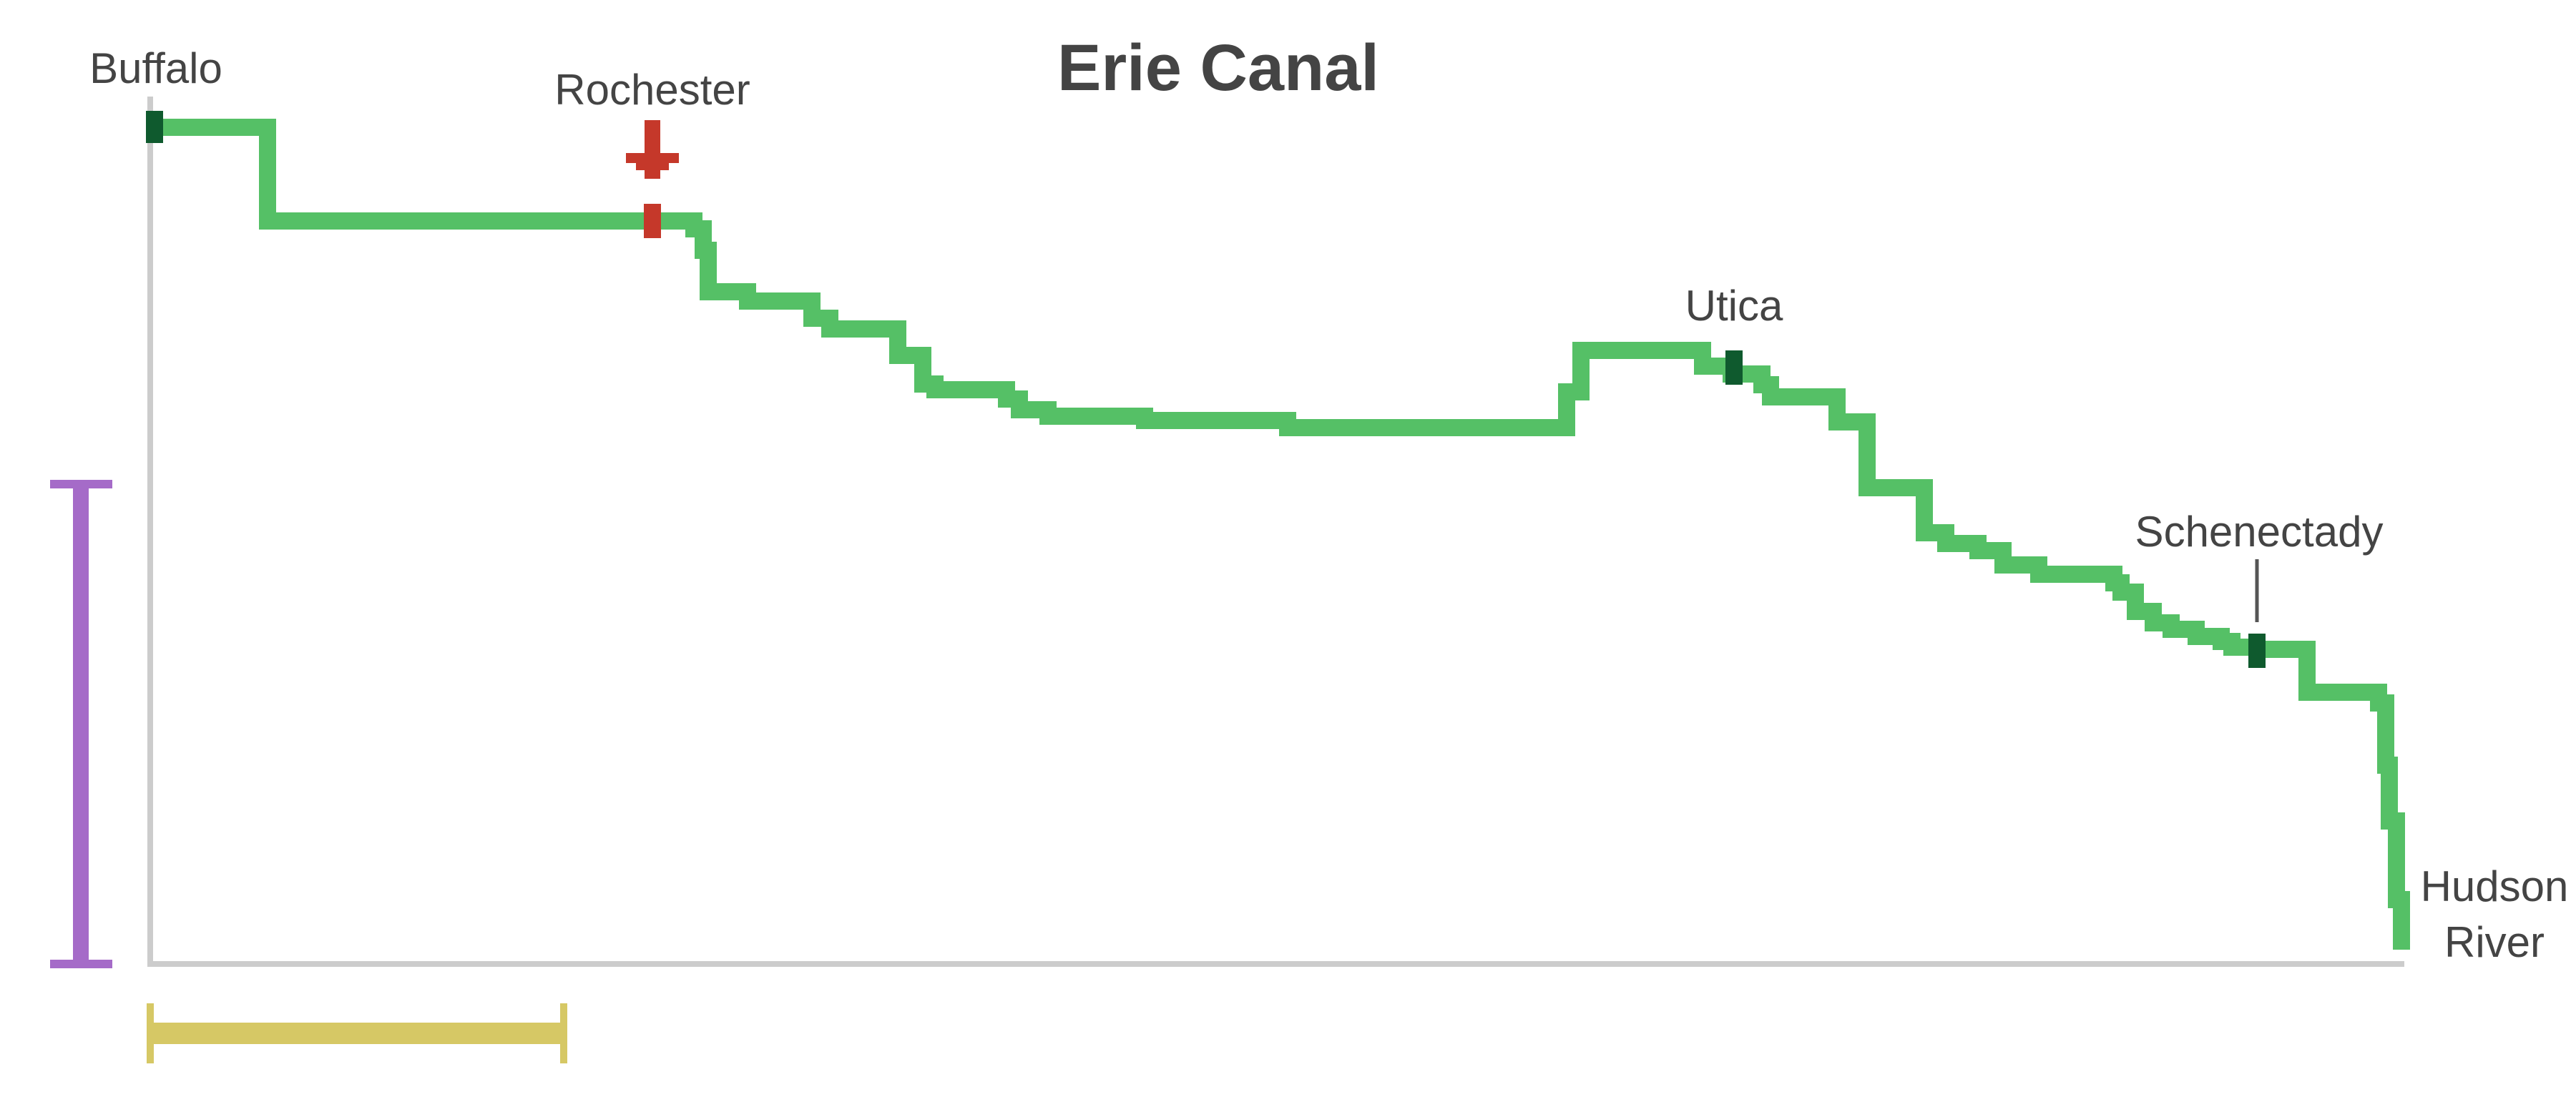 The width and height of the screenshot is (2576, 1102). Describe the element at coordinates (1218, 67) in the screenshot. I see `diagram-title: Erie Canal` at that location.